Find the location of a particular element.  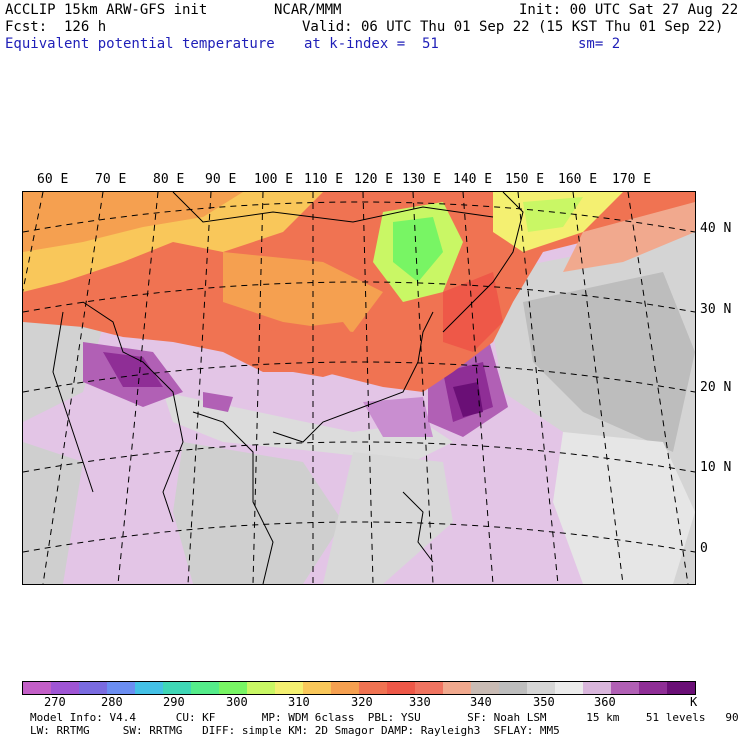

lon-label: 170 E is located at coordinates (632, 179).